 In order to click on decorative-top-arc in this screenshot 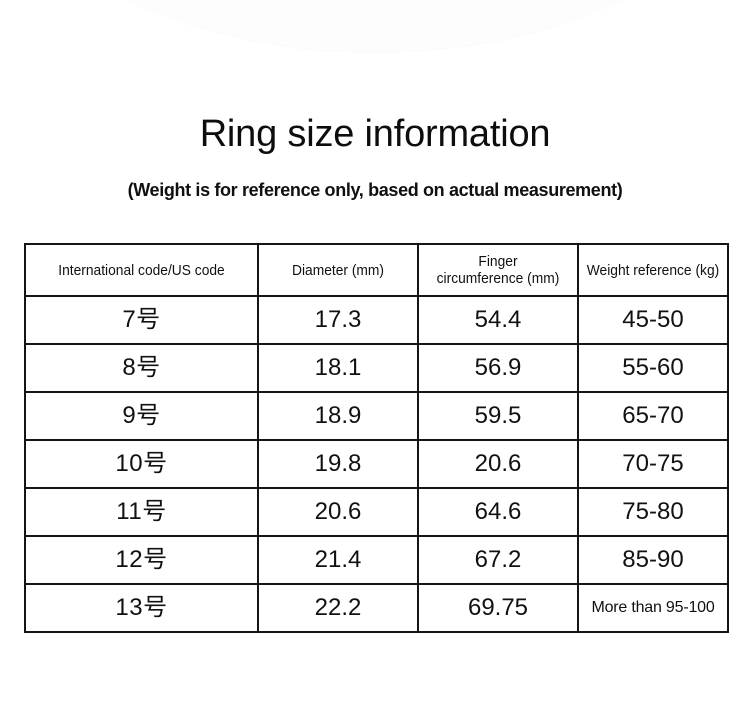, I will do `click(375, 26)`.